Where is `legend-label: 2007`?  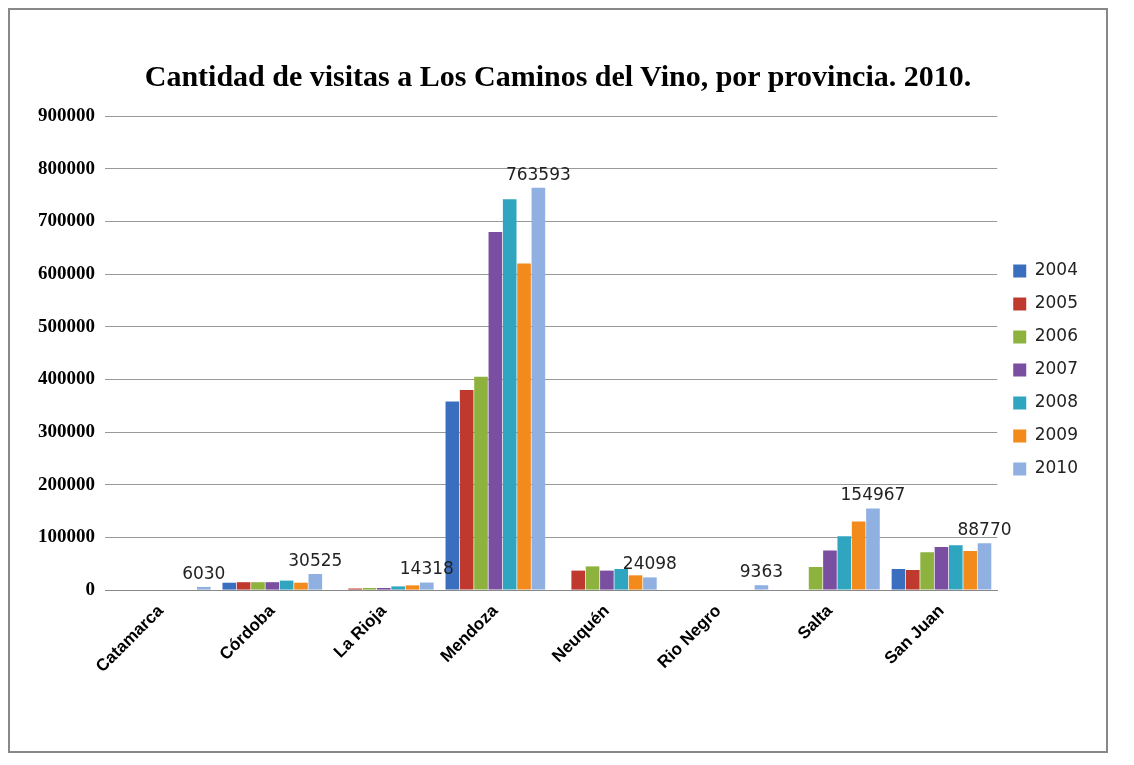
legend-label: 2007 is located at coordinates (1056, 368).